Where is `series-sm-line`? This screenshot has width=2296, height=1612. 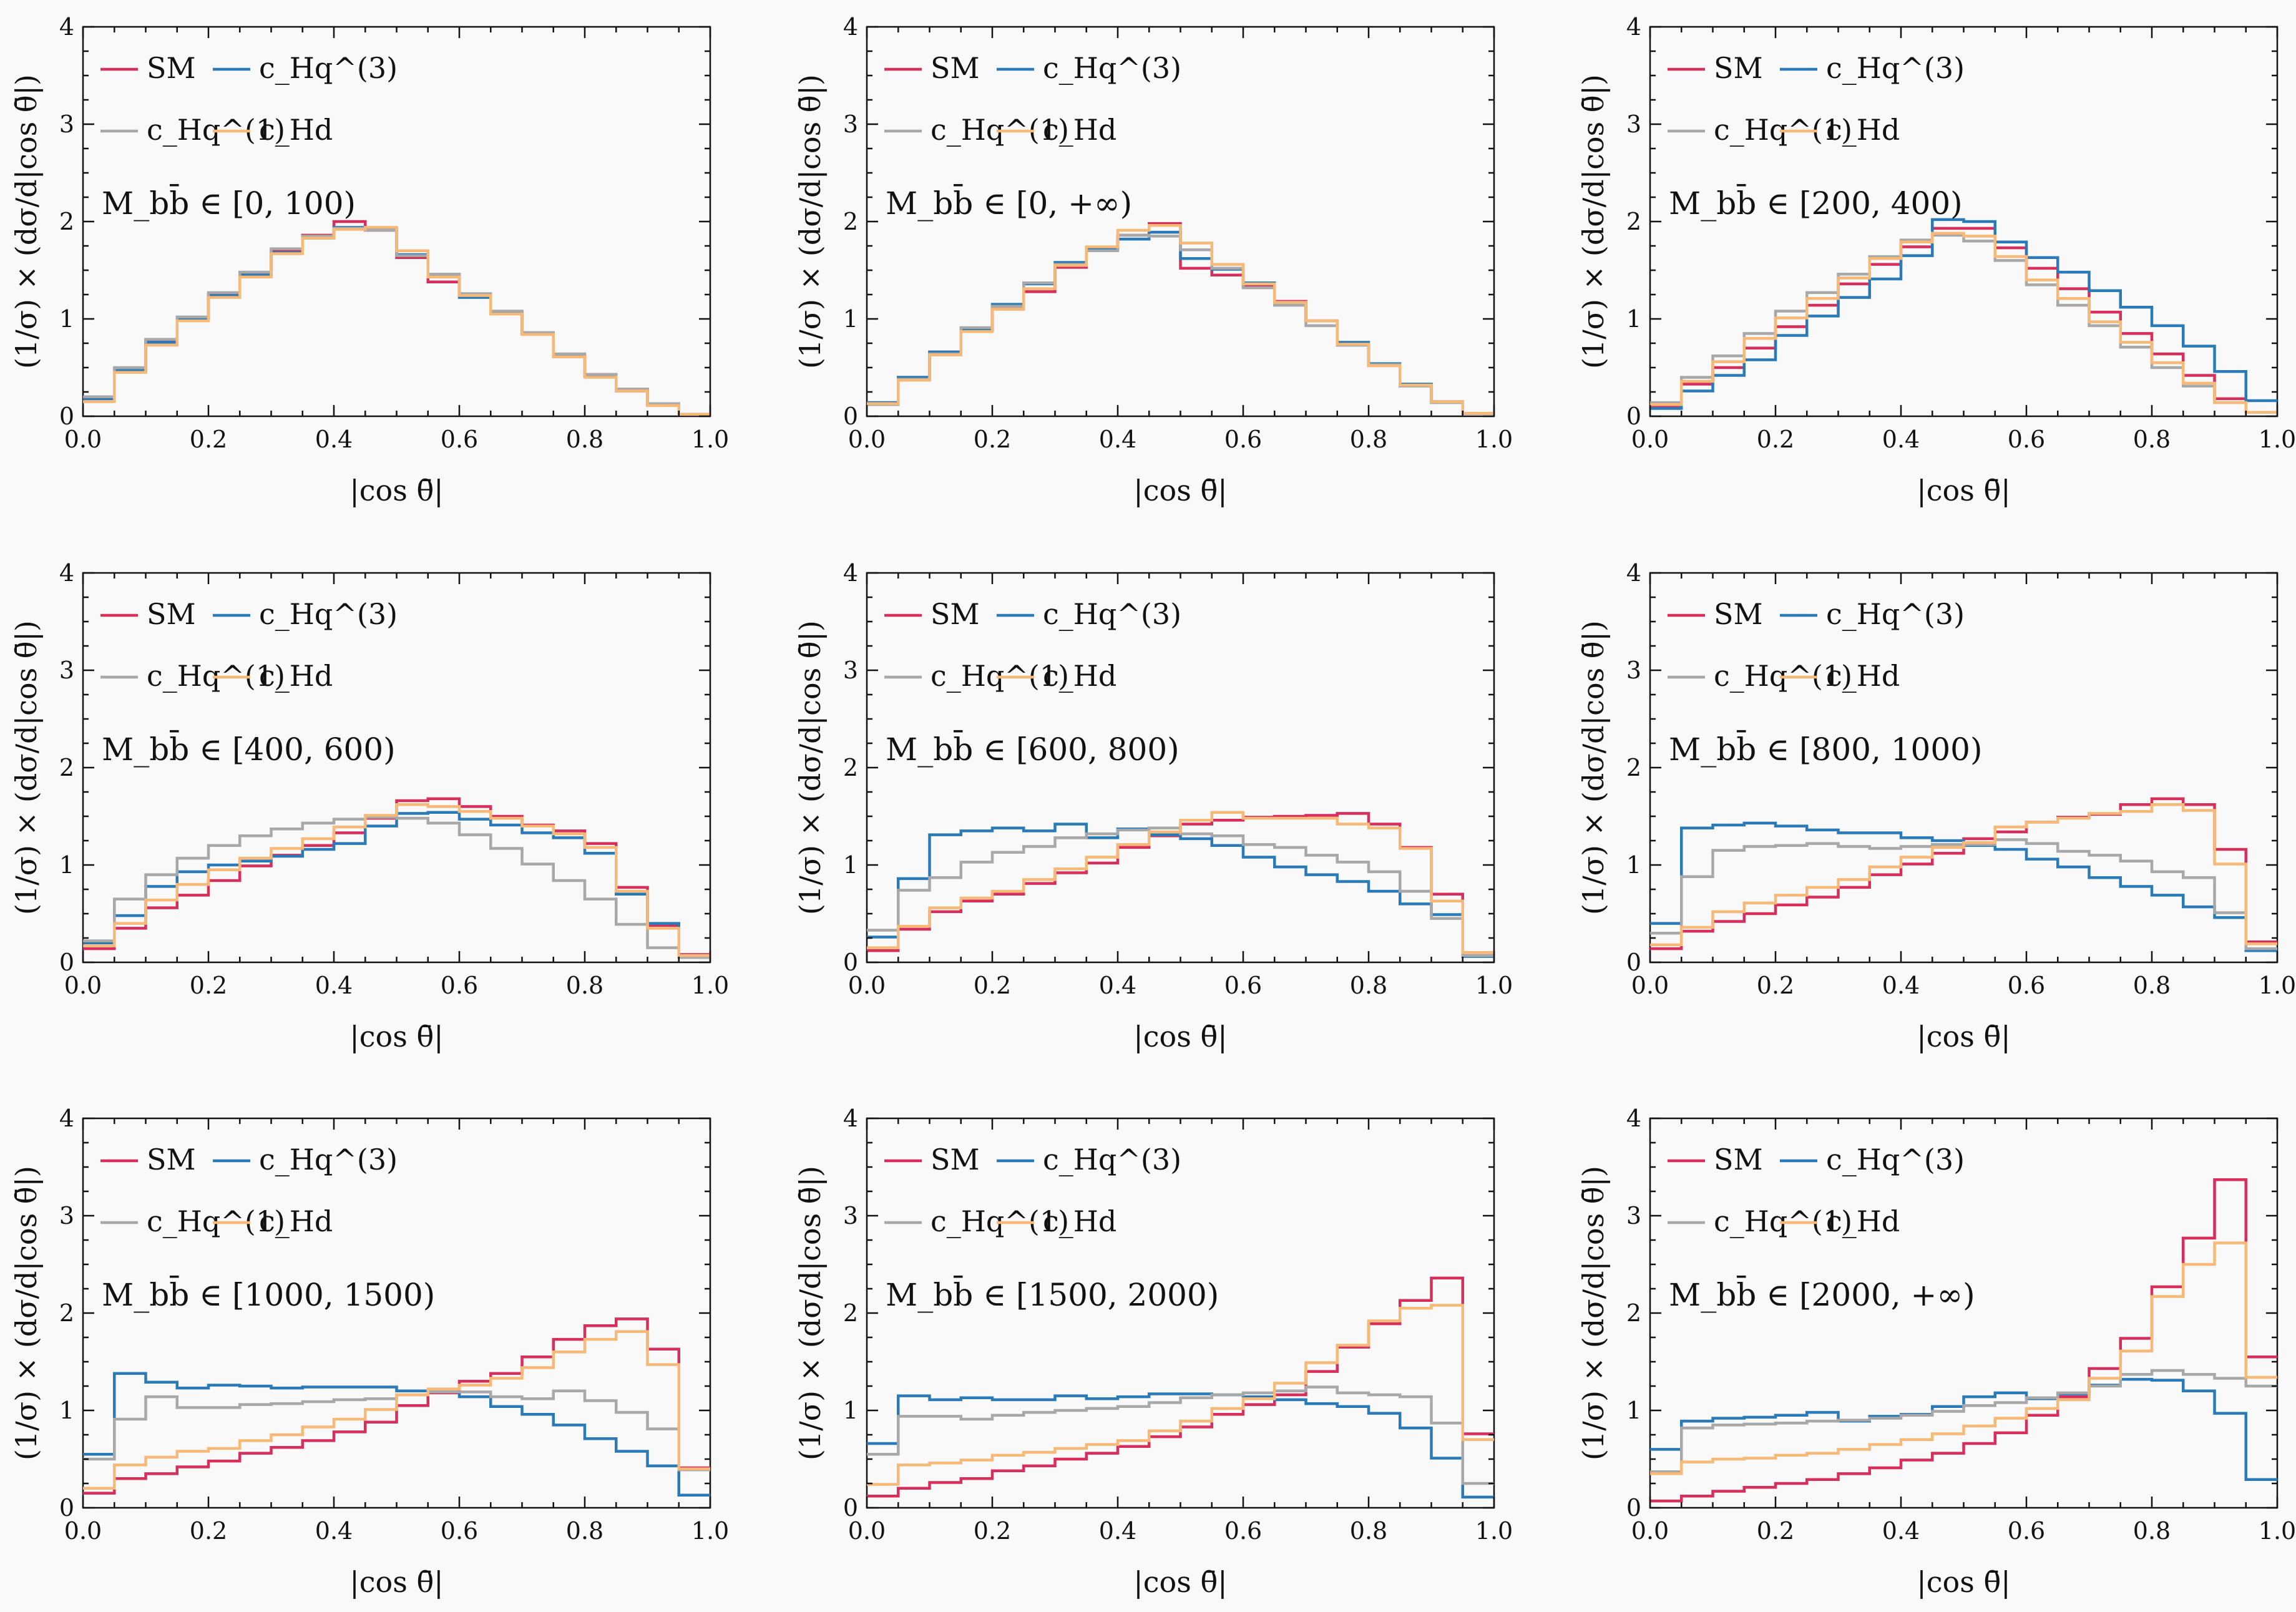
series-sm-line is located at coordinates (396, 1406).